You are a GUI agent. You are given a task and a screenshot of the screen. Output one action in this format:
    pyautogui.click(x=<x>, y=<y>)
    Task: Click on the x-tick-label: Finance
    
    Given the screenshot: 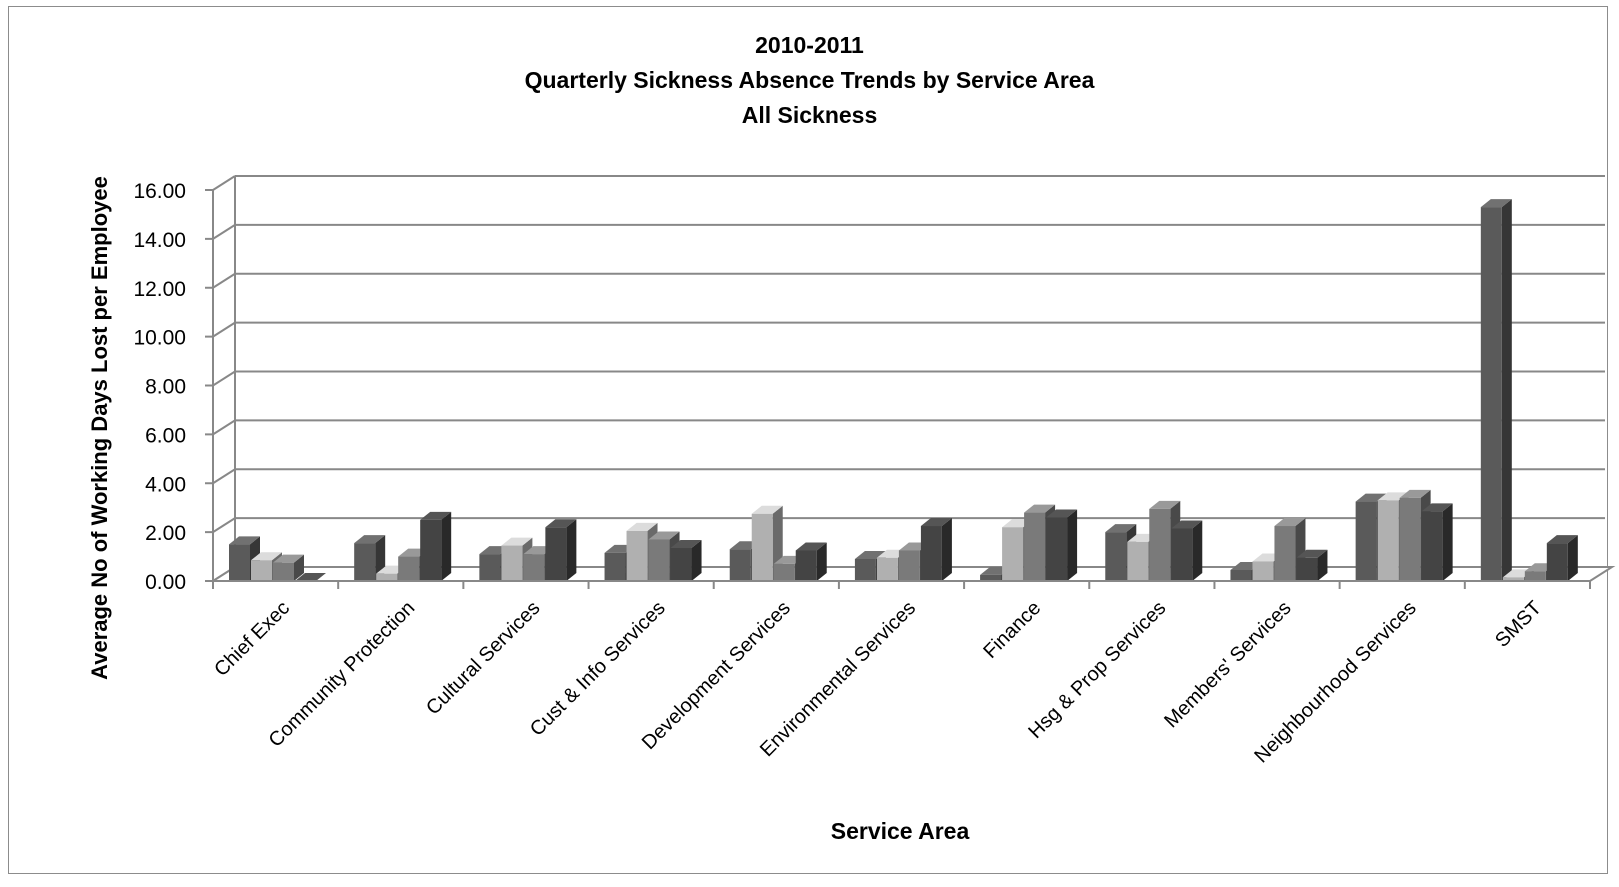 What is the action you would take?
    pyautogui.click(x=1012, y=630)
    